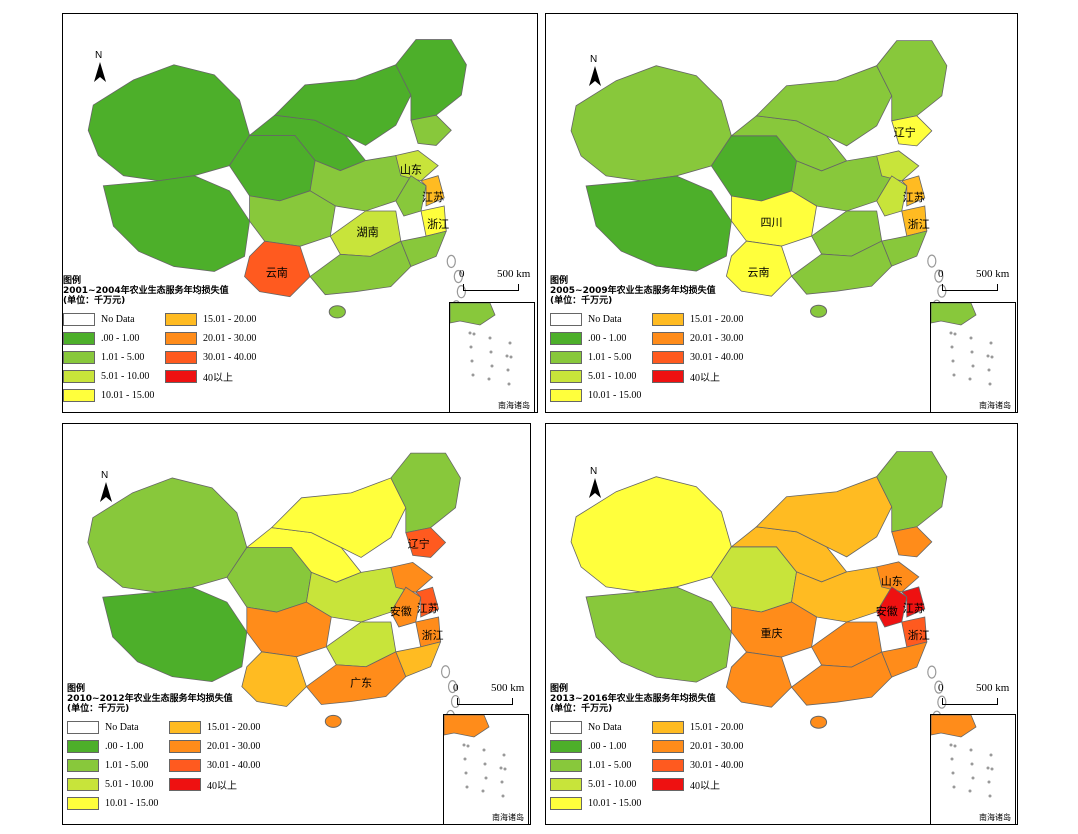 The width and height of the screenshot is (1078, 834). What do you see at coordinates (758, 272) in the screenshot?
I see `province-label: 云南` at bounding box center [758, 272].